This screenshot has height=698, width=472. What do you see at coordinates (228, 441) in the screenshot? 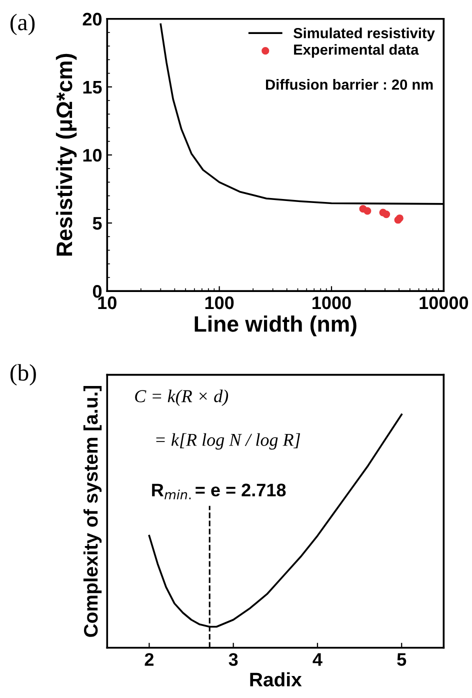
I see `annotation: = k[R log N / log R]` at bounding box center [228, 441].